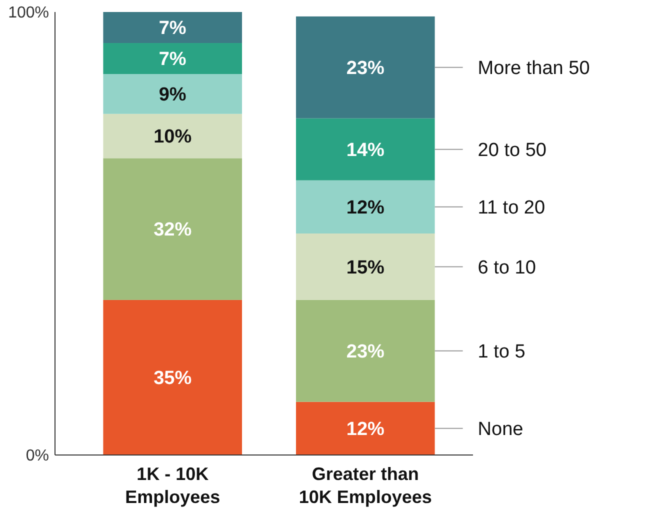  Describe the element at coordinates (512, 150) in the screenshot. I see `text: 20 to 50` at that location.